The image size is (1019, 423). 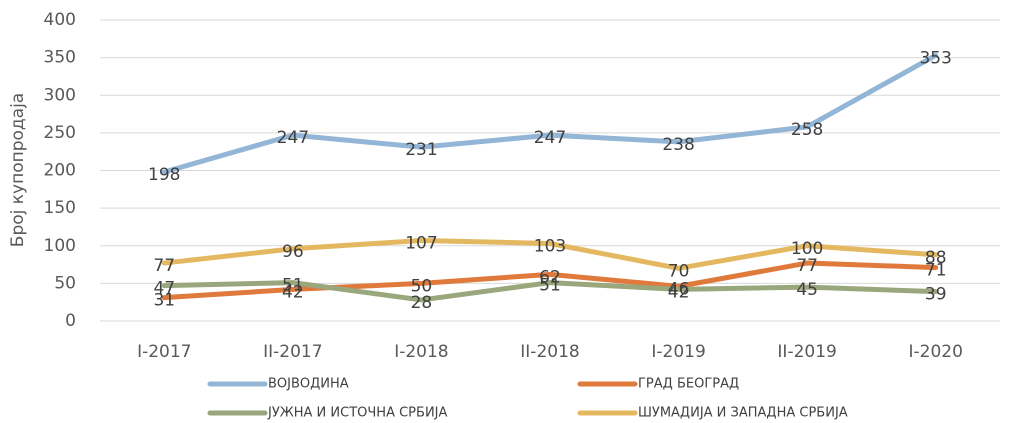 I want to click on data-label: 103, so click(x=550, y=246).